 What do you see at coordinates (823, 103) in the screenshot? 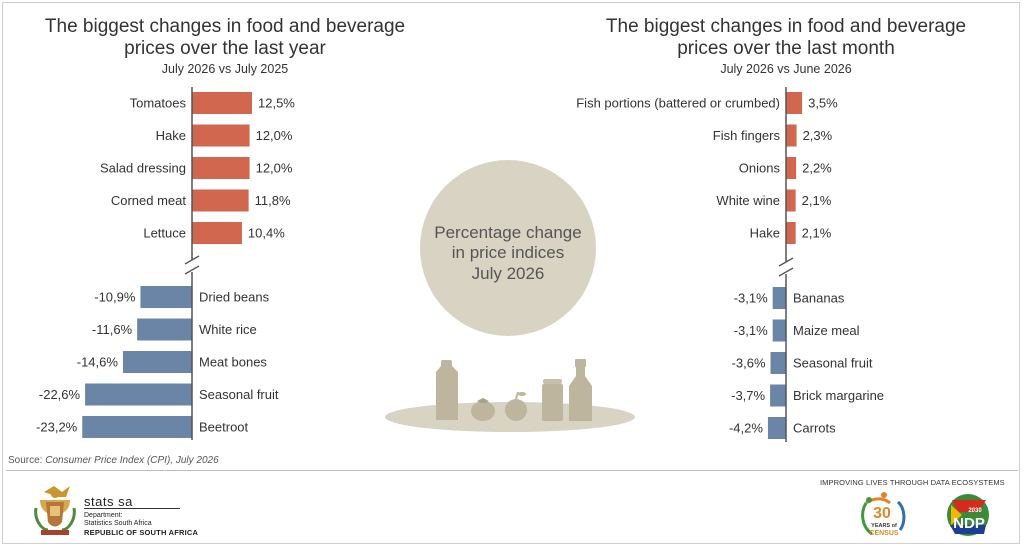
I see `value-label-fish-portions-battered-or-crumbed: 3,5%` at bounding box center [823, 103].